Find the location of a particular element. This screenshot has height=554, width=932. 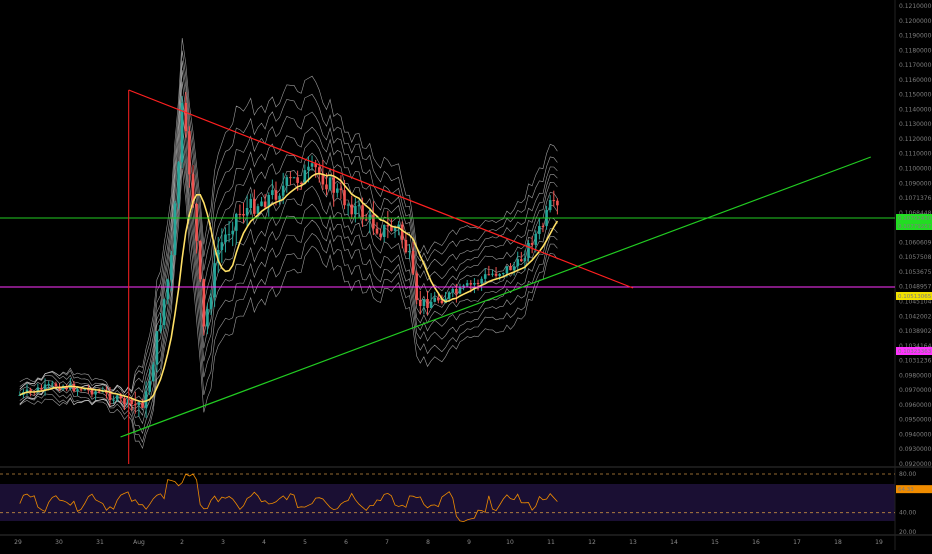

time-axis-tick: 3 is located at coordinates (223, 542).